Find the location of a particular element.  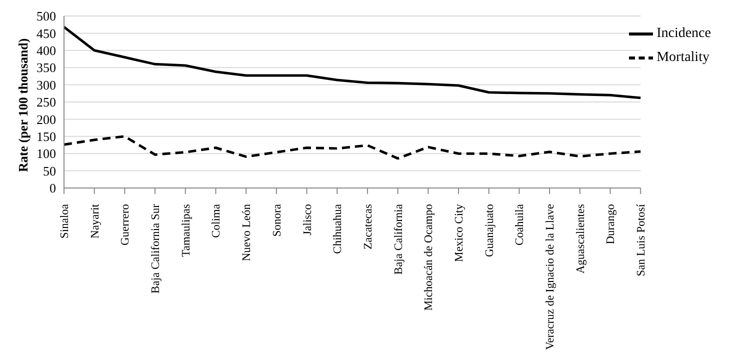

y-tick-label: 0 is located at coordinates (53, 188).